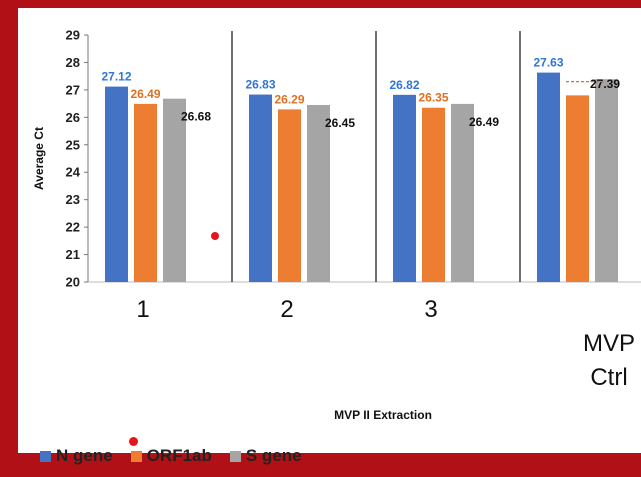 The height and width of the screenshot is (477, 641). I want to click on data-label: 26.29, so click(289, 99).